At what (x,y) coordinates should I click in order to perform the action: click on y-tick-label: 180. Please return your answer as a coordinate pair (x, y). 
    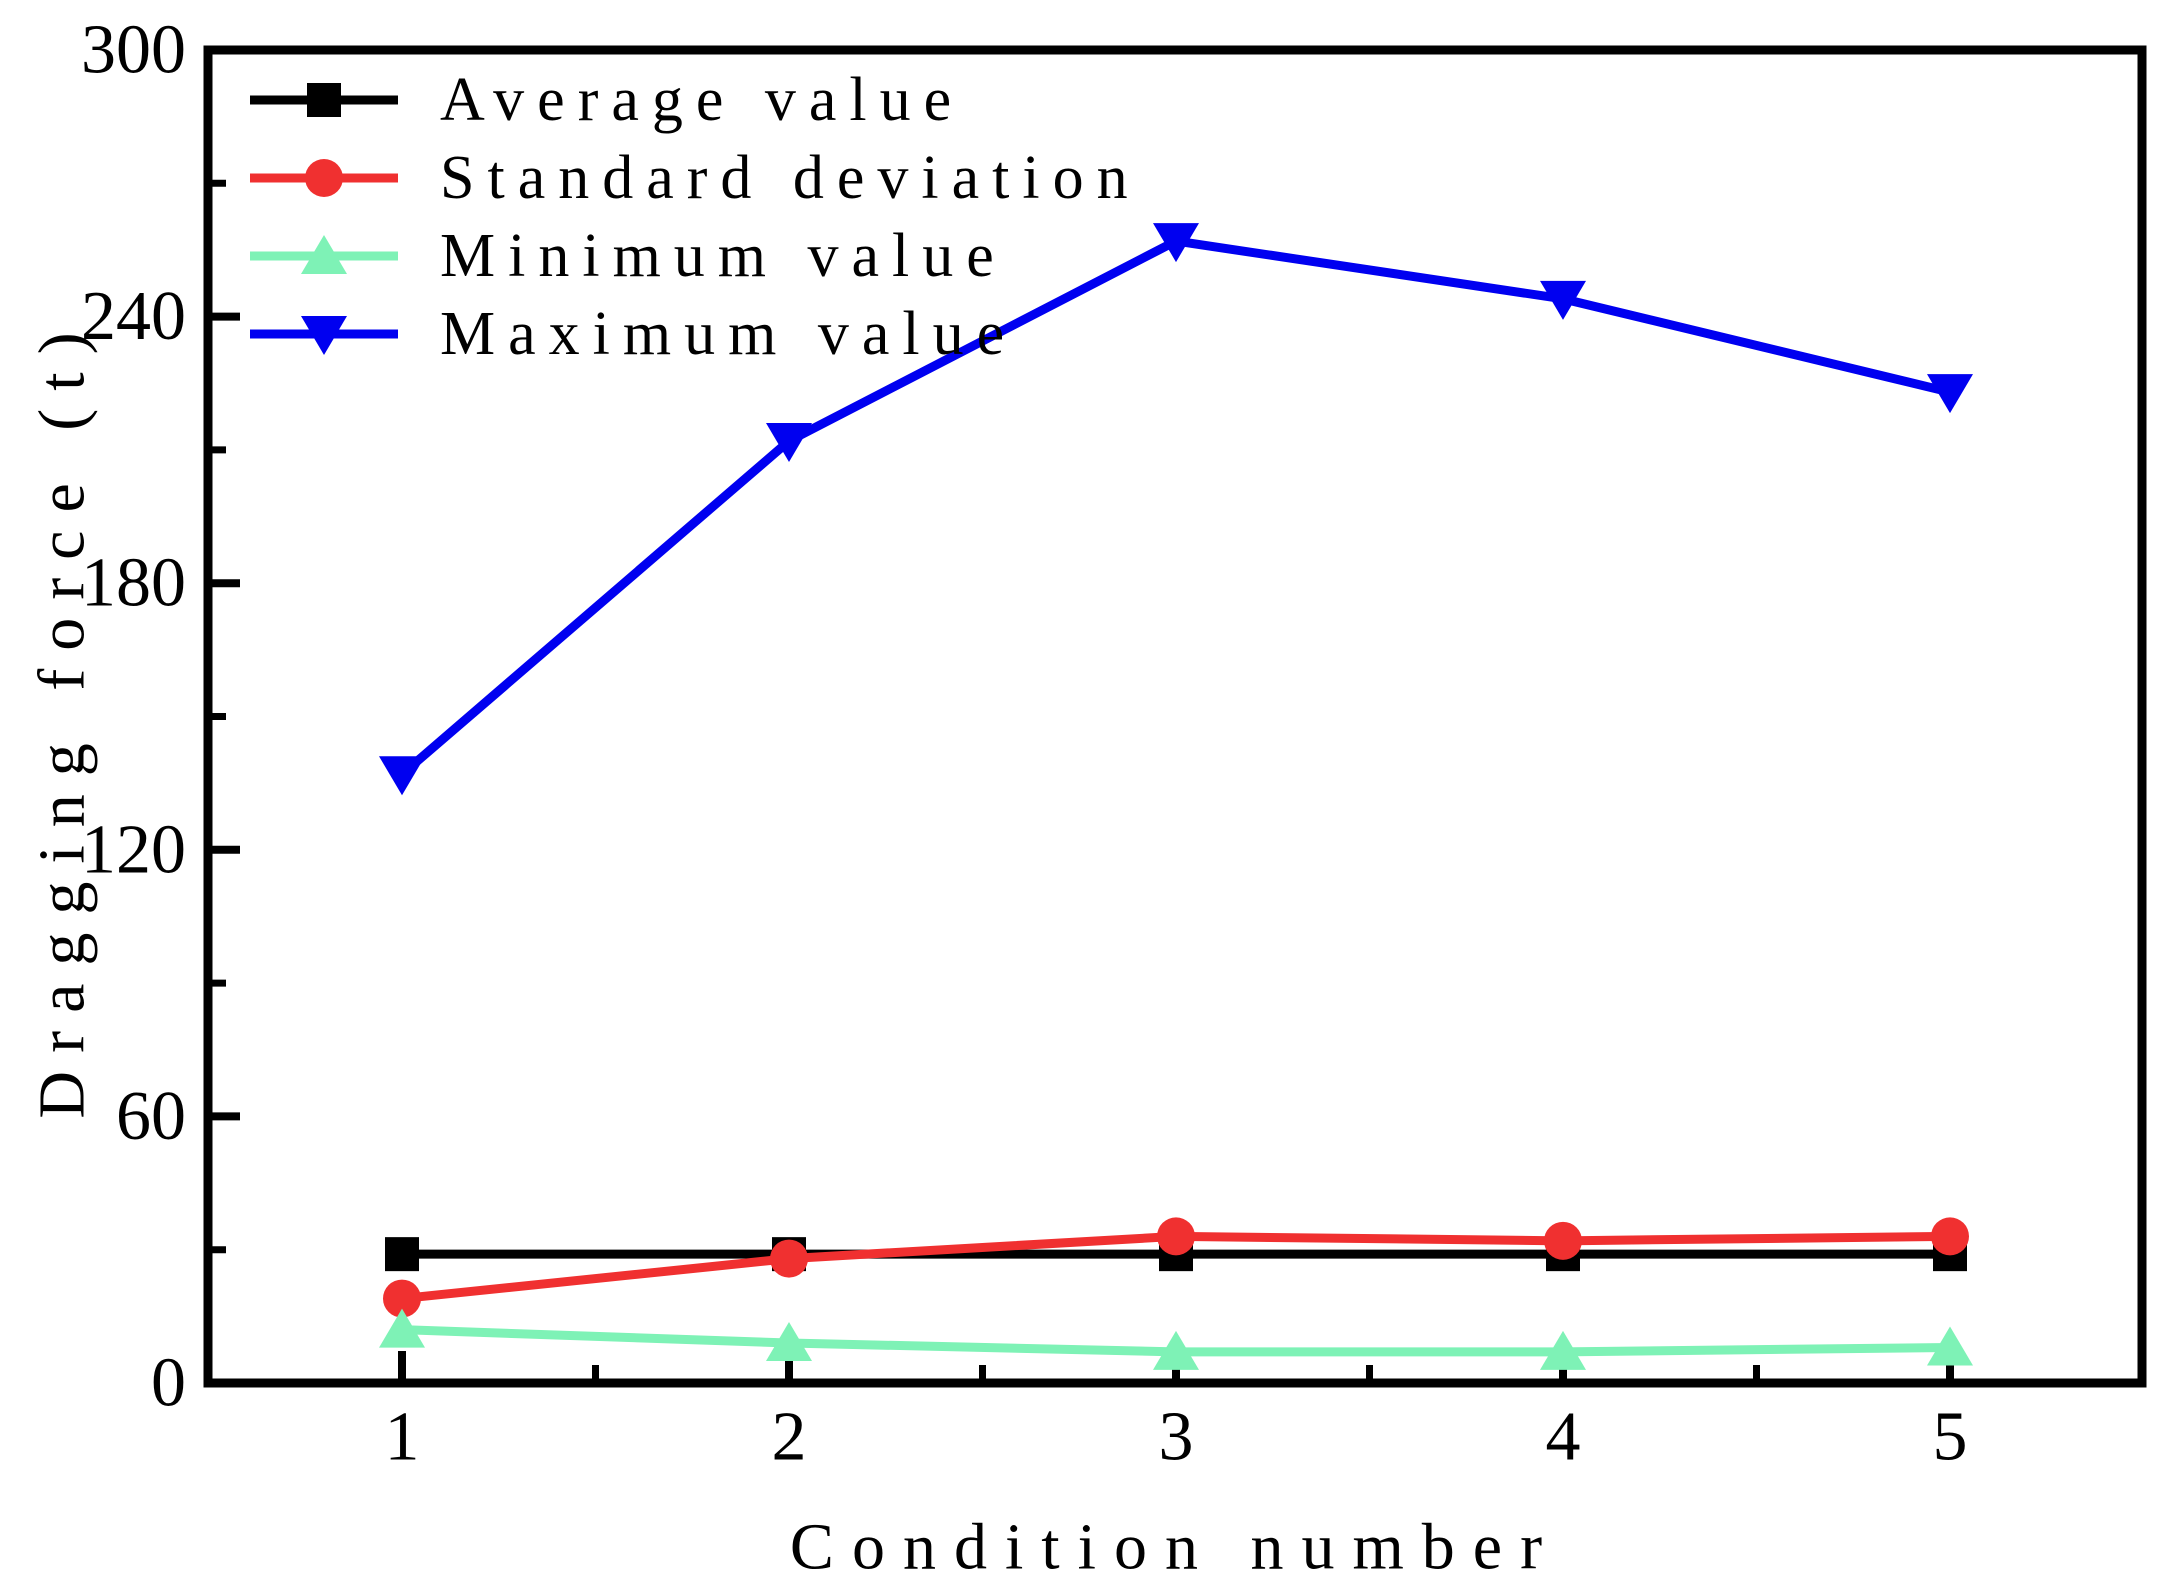
    Looking at the image, I should click on (133, 583).